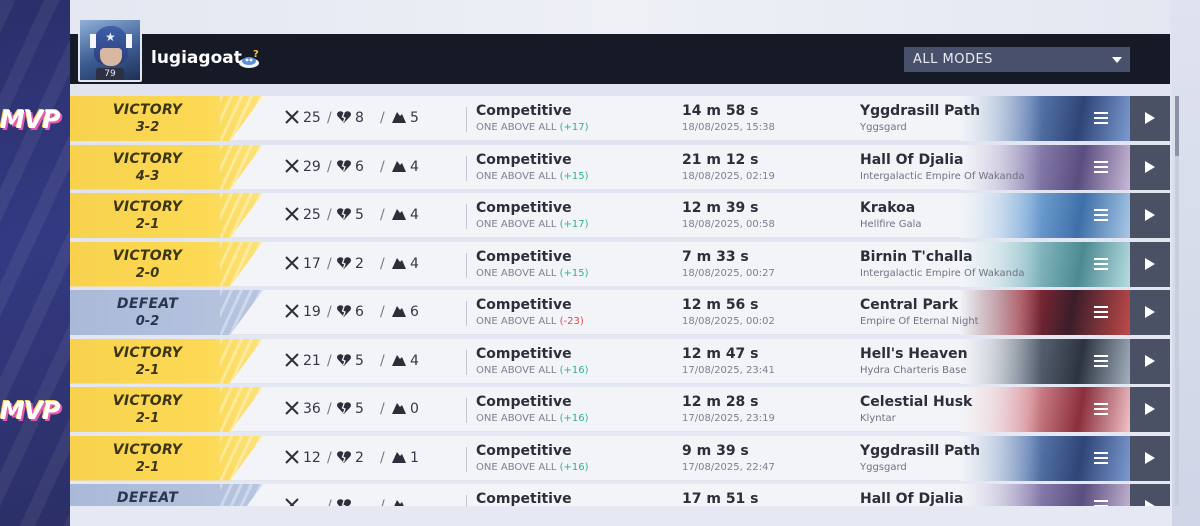 Image resolution: width=1200 pixels, height=526 pixels. I want to click on kills-stat: 21, so click(302, 361).